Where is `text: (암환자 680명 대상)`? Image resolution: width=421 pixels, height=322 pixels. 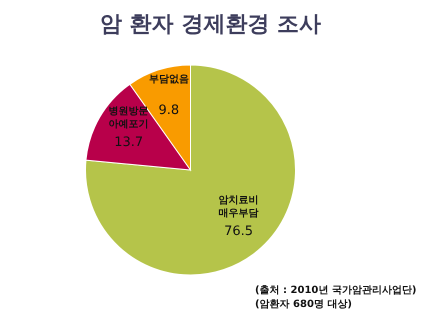
text: (암환자 680명 대상) is located at coordinates (303, 304).